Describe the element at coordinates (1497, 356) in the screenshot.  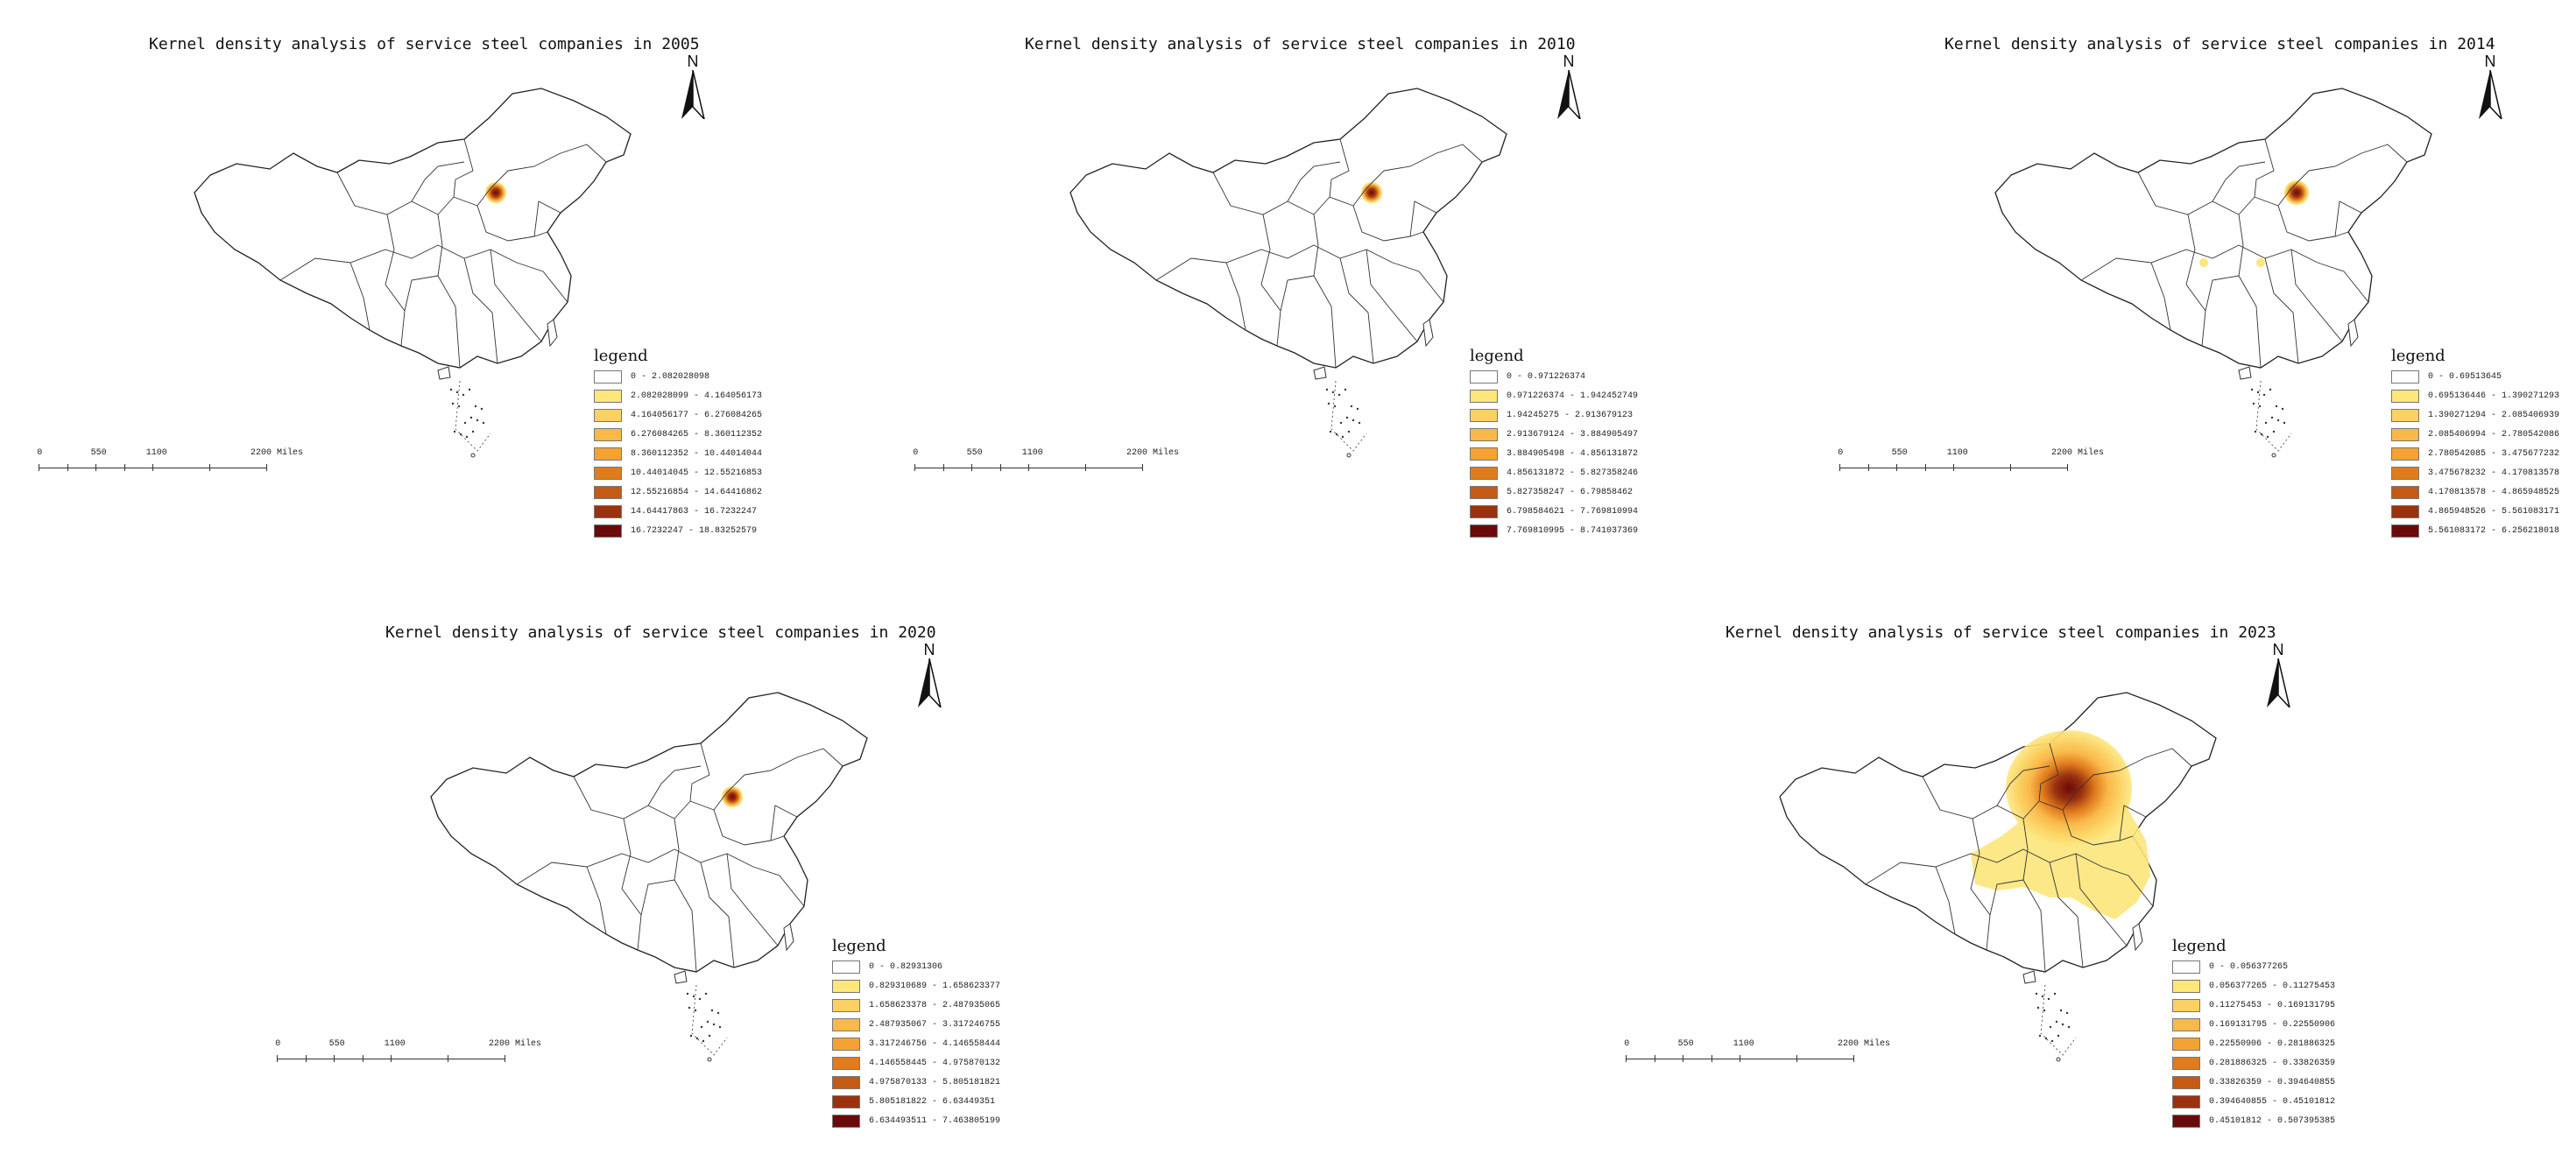
I see `legend-title: legend` at that location.